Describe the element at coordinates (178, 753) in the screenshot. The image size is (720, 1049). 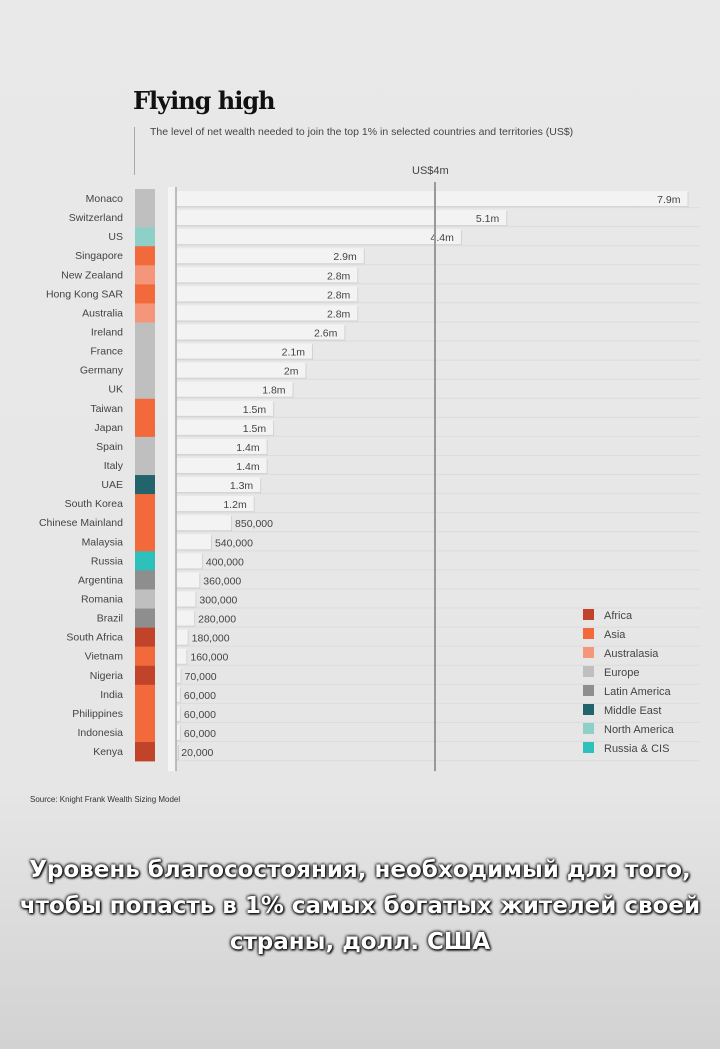
I see `bar-shadow` at that location.